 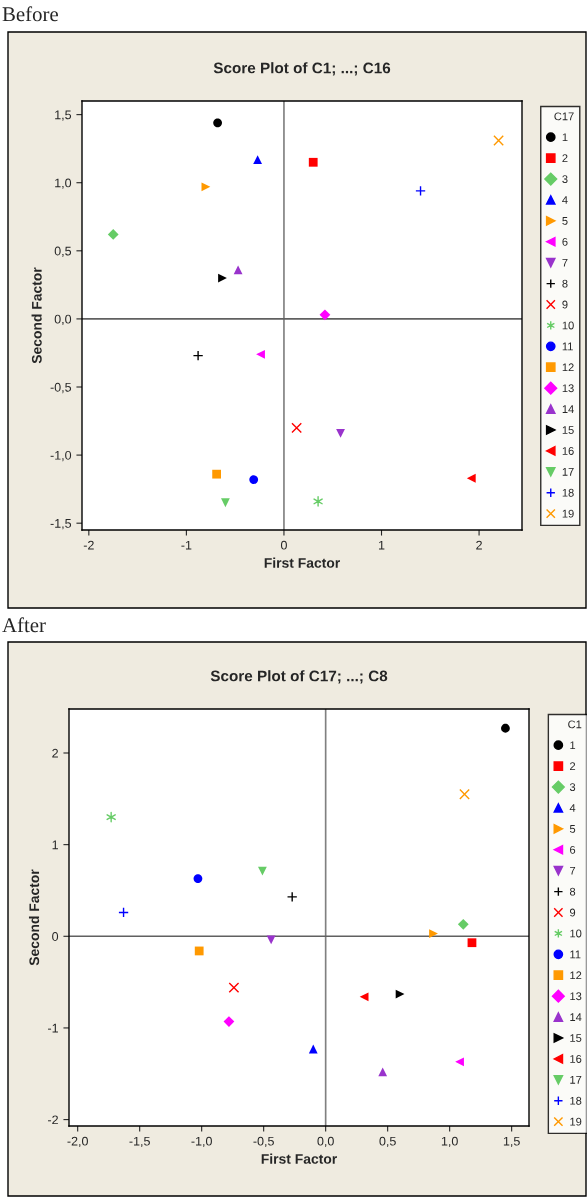 I want to click on legend-label: 5, so click(x=565, y=221).